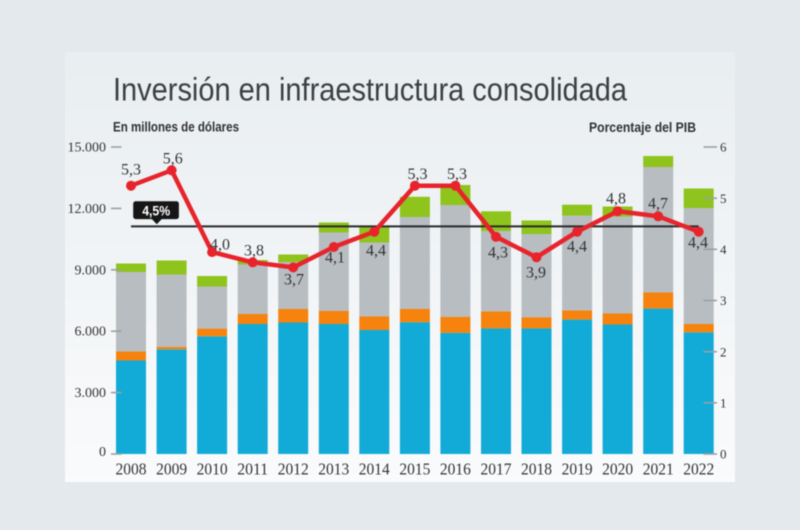 Image resolution: width=800 pixels, height=530 pixels. Describe the element at coordinates (87, 148) in the screenshot. I see `svg-text: 15.000` at that location.